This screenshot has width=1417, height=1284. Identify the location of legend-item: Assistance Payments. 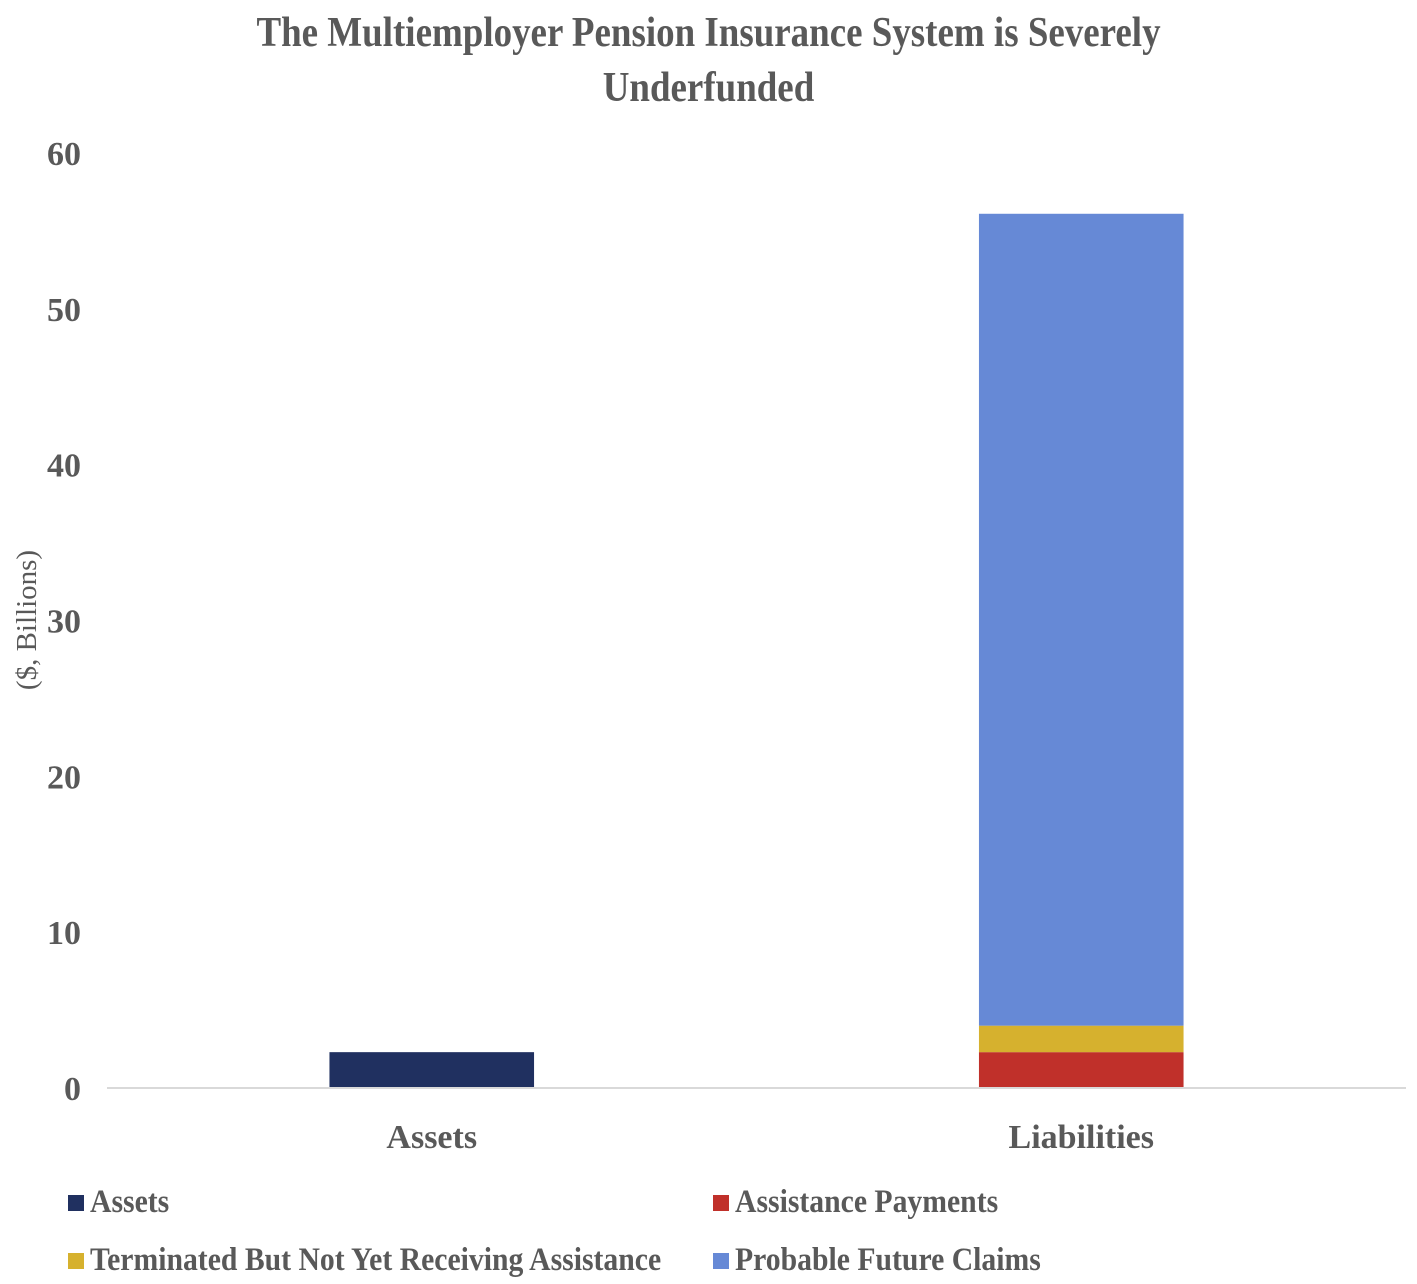
(870, 1202).